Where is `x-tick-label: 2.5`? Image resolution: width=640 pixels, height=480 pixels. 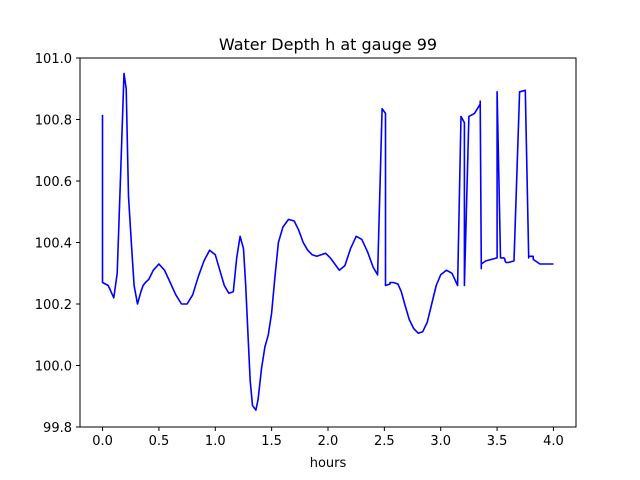
x-tick-label: 2.5 is located at coordinates (384, 441).